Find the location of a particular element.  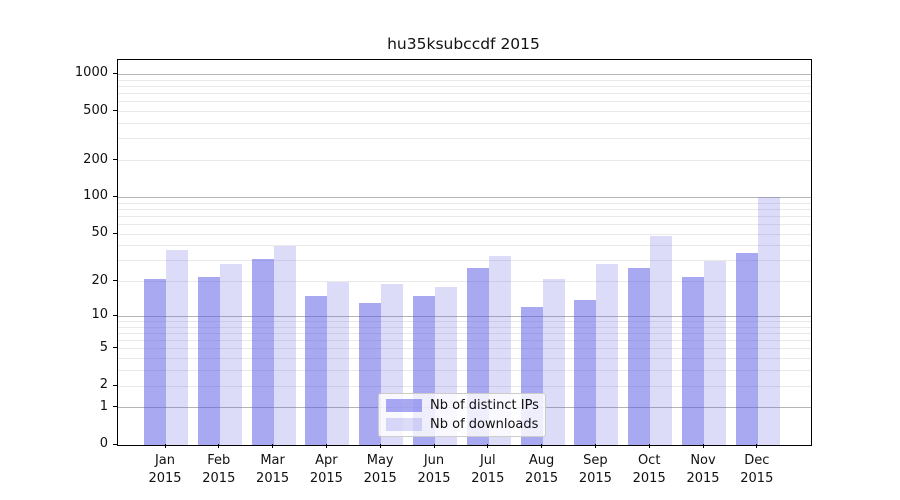

x-tick-mark-mar is located at coordinates (273, 446).